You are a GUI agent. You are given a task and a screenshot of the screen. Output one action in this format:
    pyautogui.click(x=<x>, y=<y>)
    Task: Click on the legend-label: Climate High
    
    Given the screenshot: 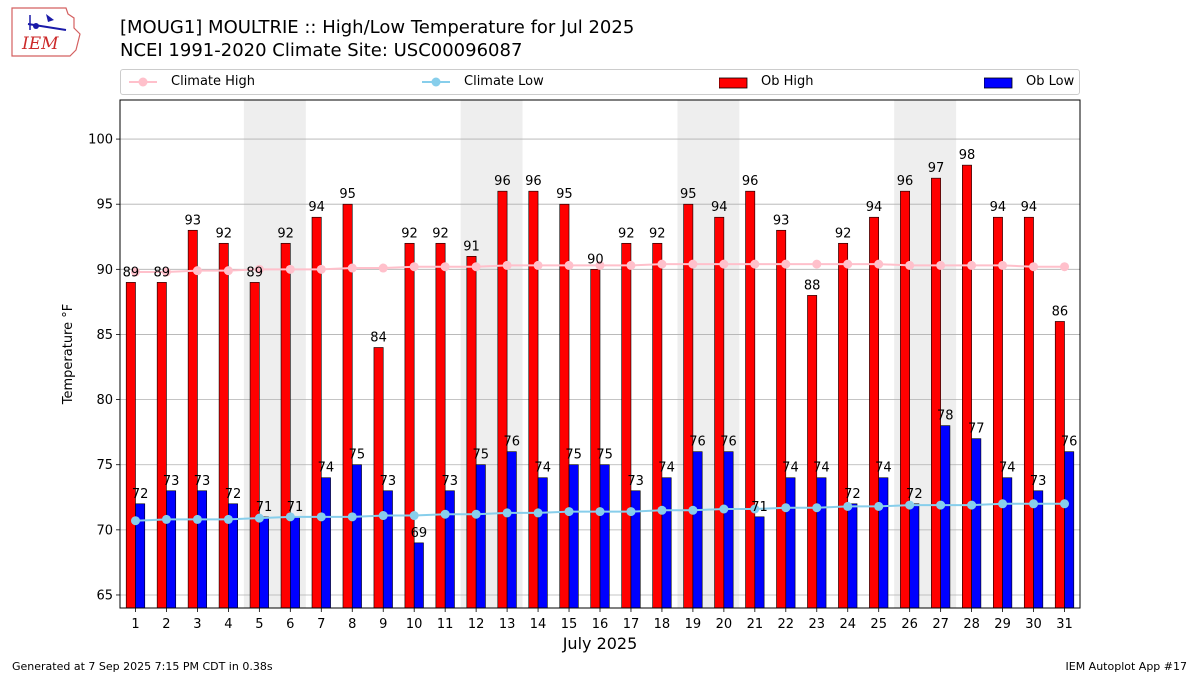 What is the action you would take?
    pyautogui.click(x=213, y=81)
    